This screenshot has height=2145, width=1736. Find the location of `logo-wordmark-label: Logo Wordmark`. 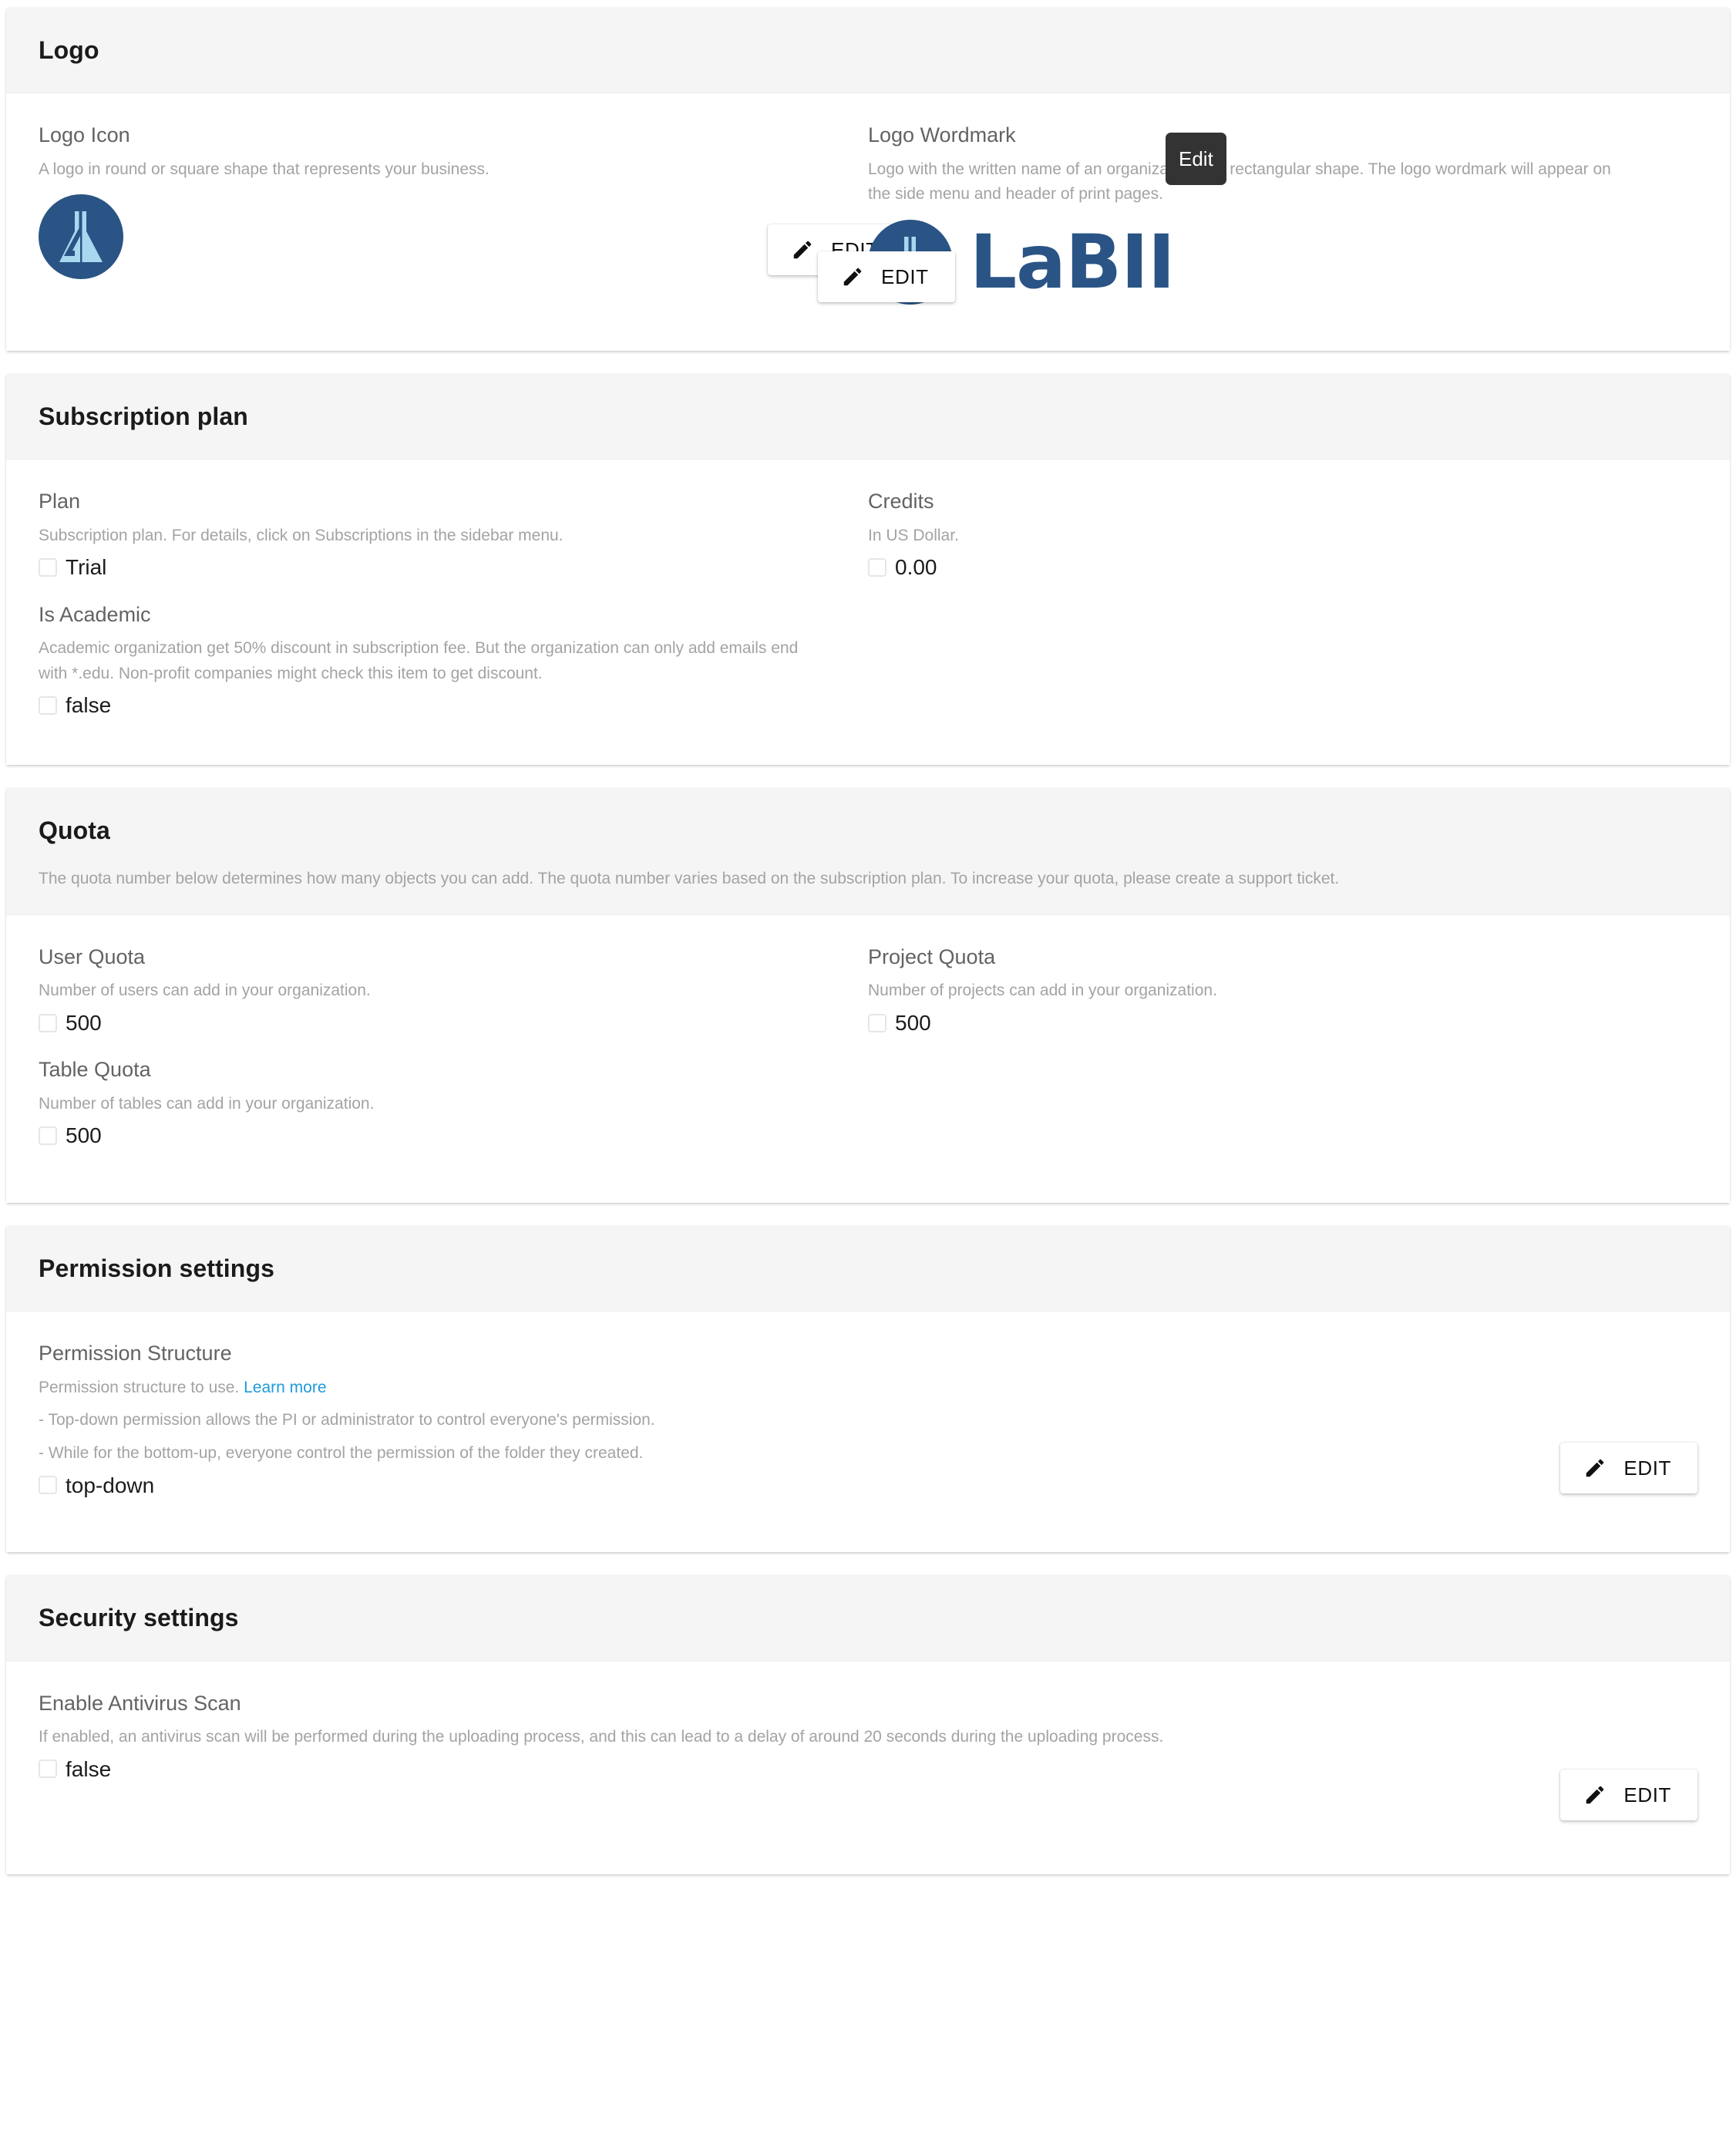

logo-wordmark-label: Logo Wordmark is located at coordinates (942, 135).